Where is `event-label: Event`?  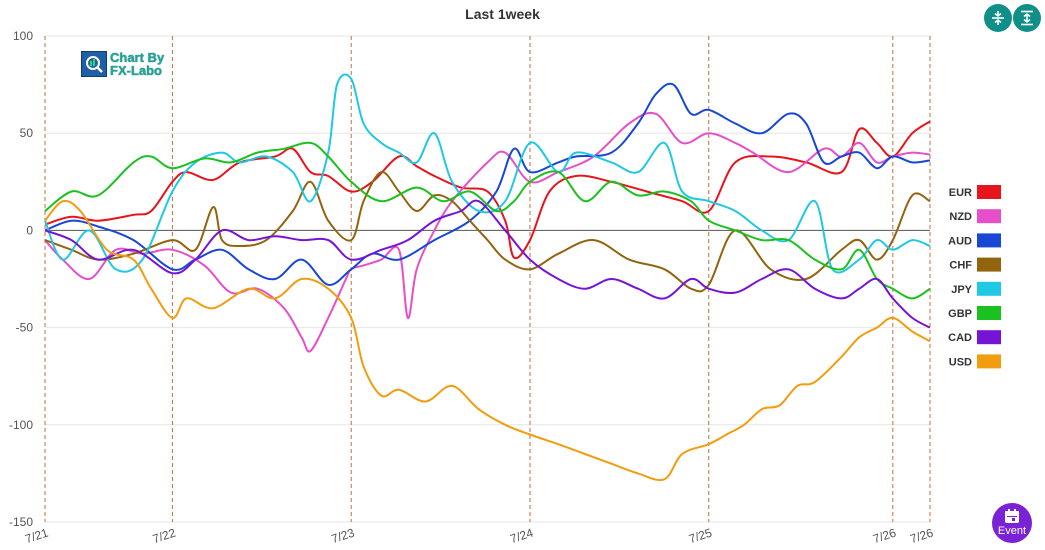 event-label: Event is located at coordinates (1012, 531).